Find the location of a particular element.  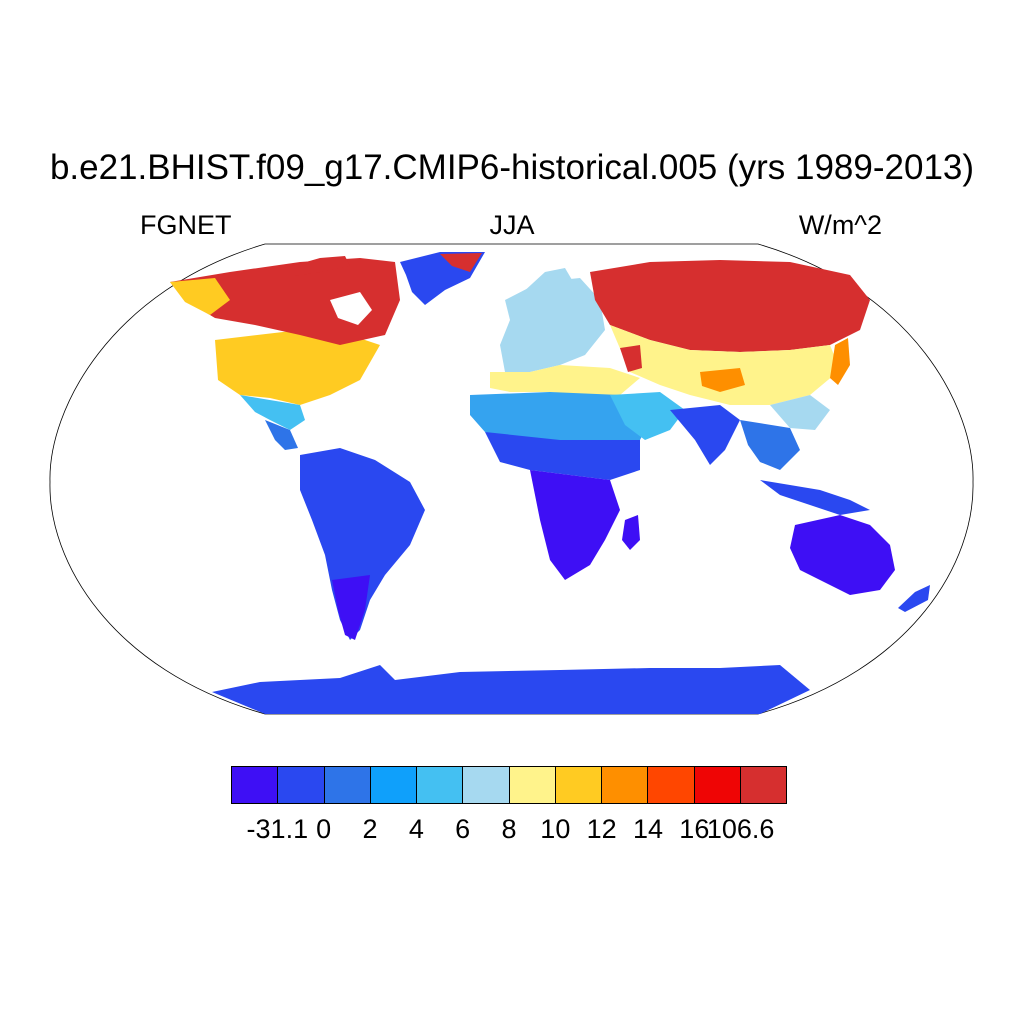

land-australia is located at coordinates (842, 555).